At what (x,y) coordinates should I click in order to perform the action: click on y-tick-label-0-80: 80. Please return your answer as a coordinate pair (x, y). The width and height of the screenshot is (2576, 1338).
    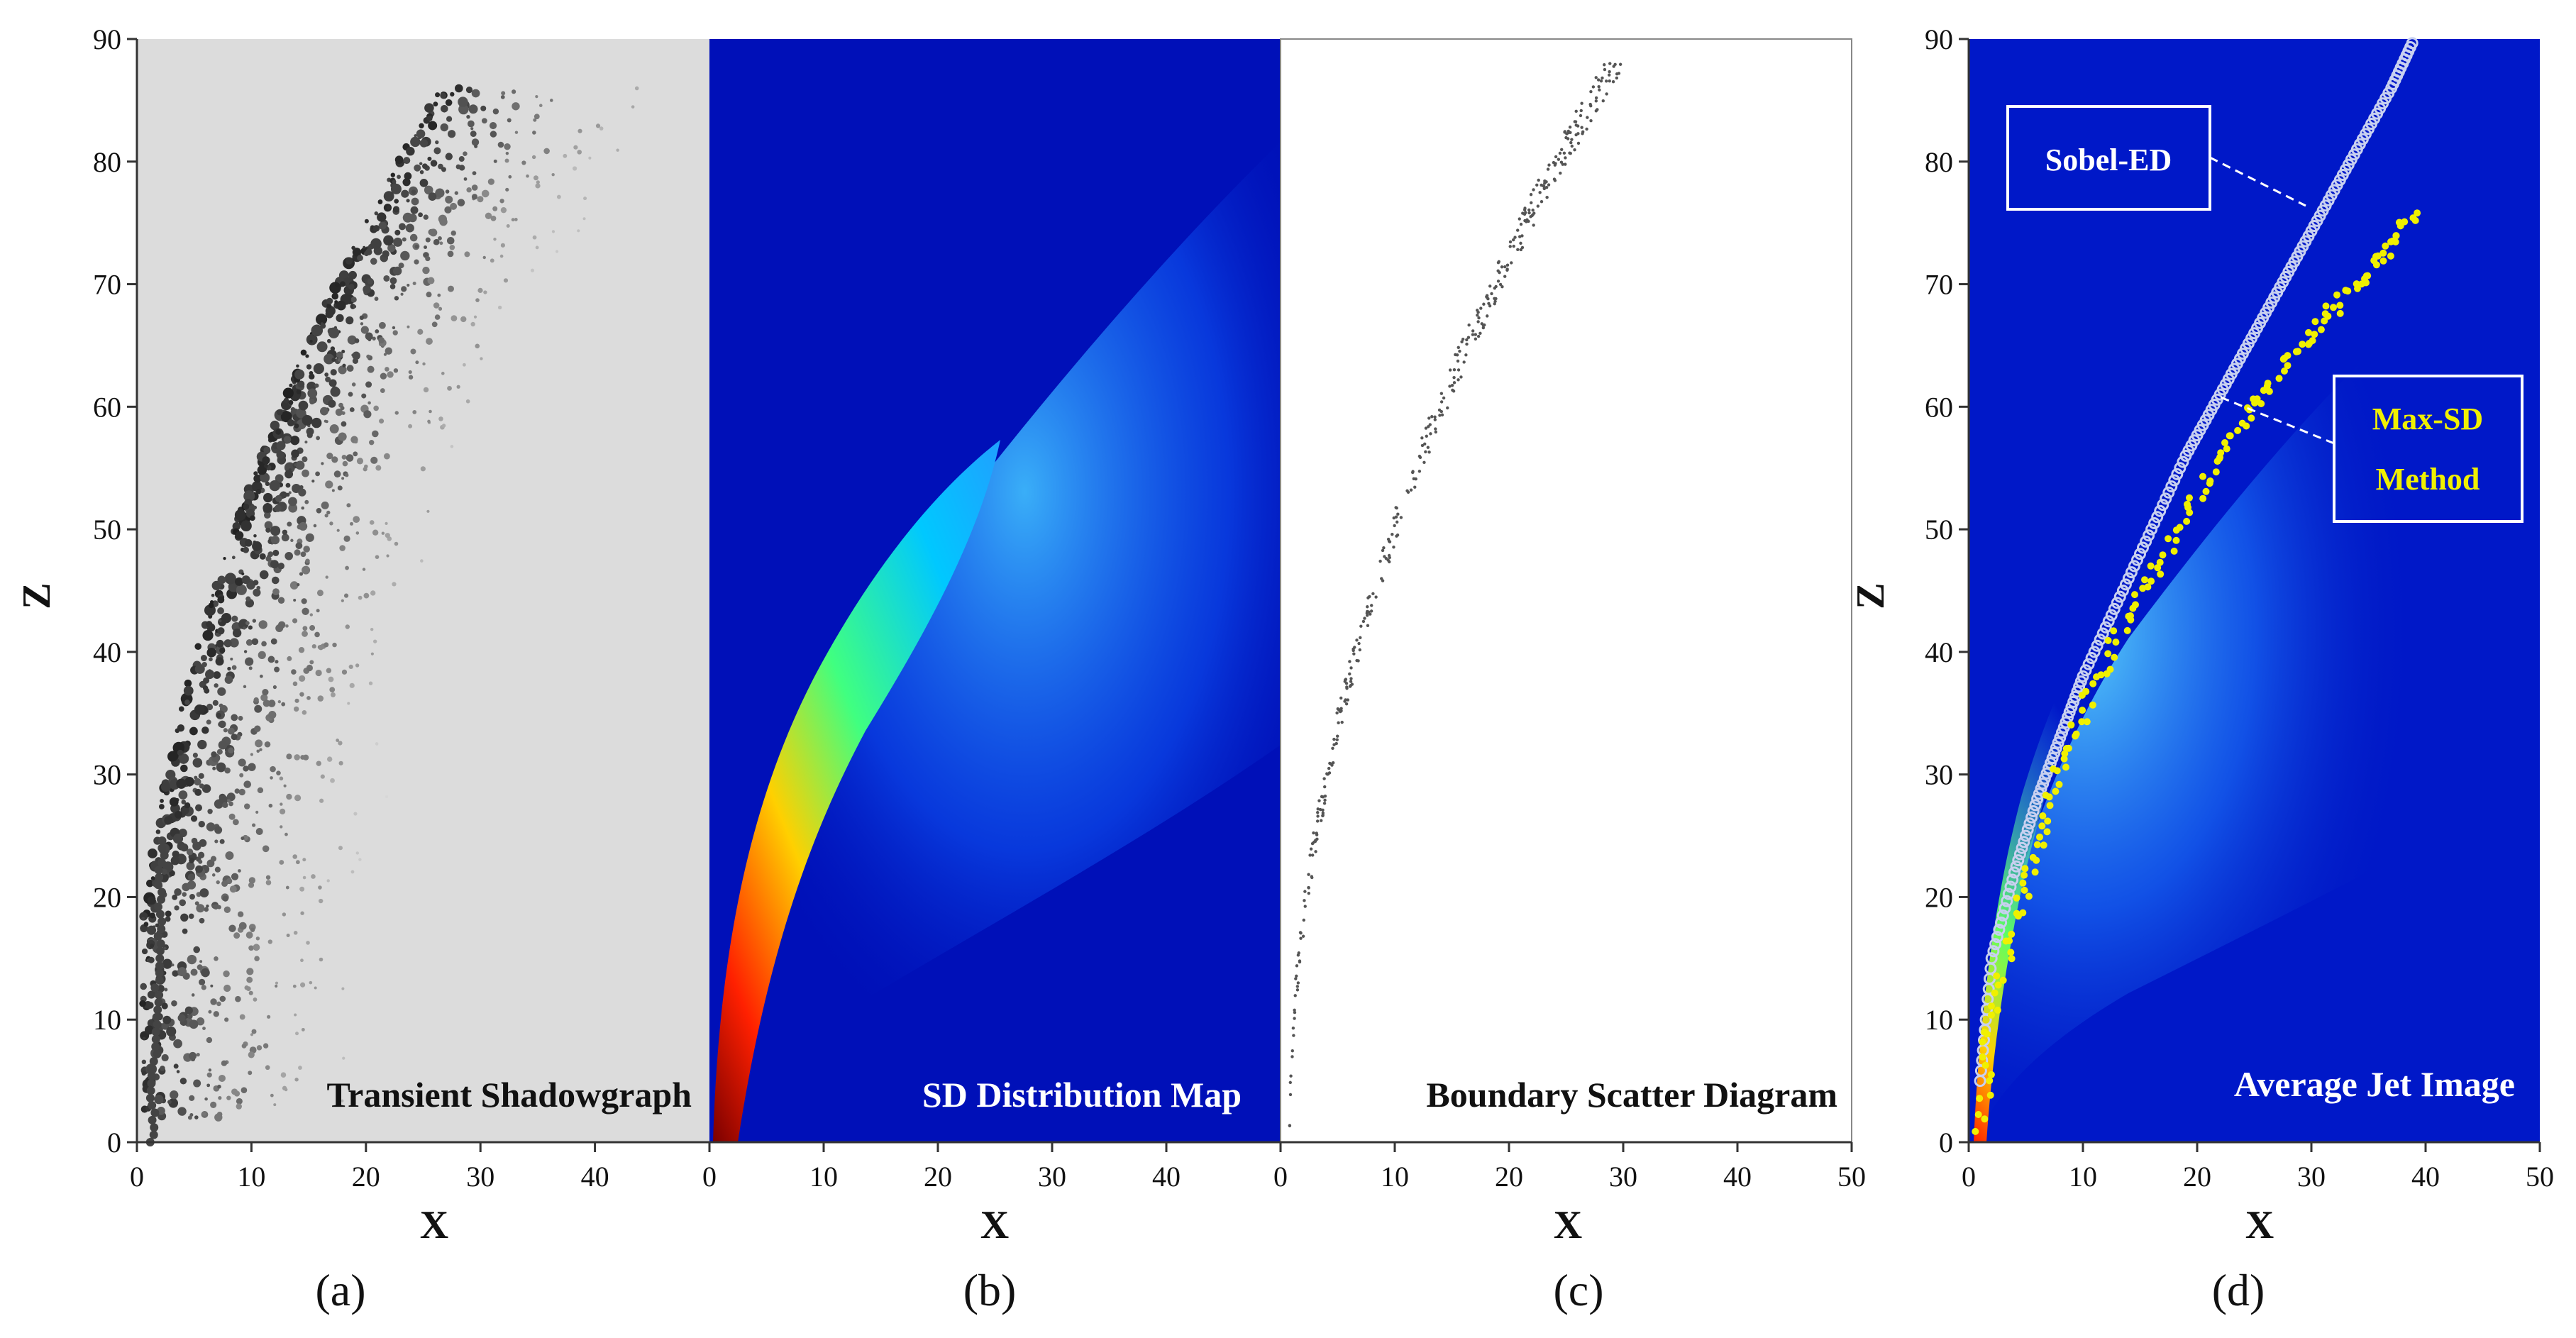
    Looking at the image, I should click on (107, 162).